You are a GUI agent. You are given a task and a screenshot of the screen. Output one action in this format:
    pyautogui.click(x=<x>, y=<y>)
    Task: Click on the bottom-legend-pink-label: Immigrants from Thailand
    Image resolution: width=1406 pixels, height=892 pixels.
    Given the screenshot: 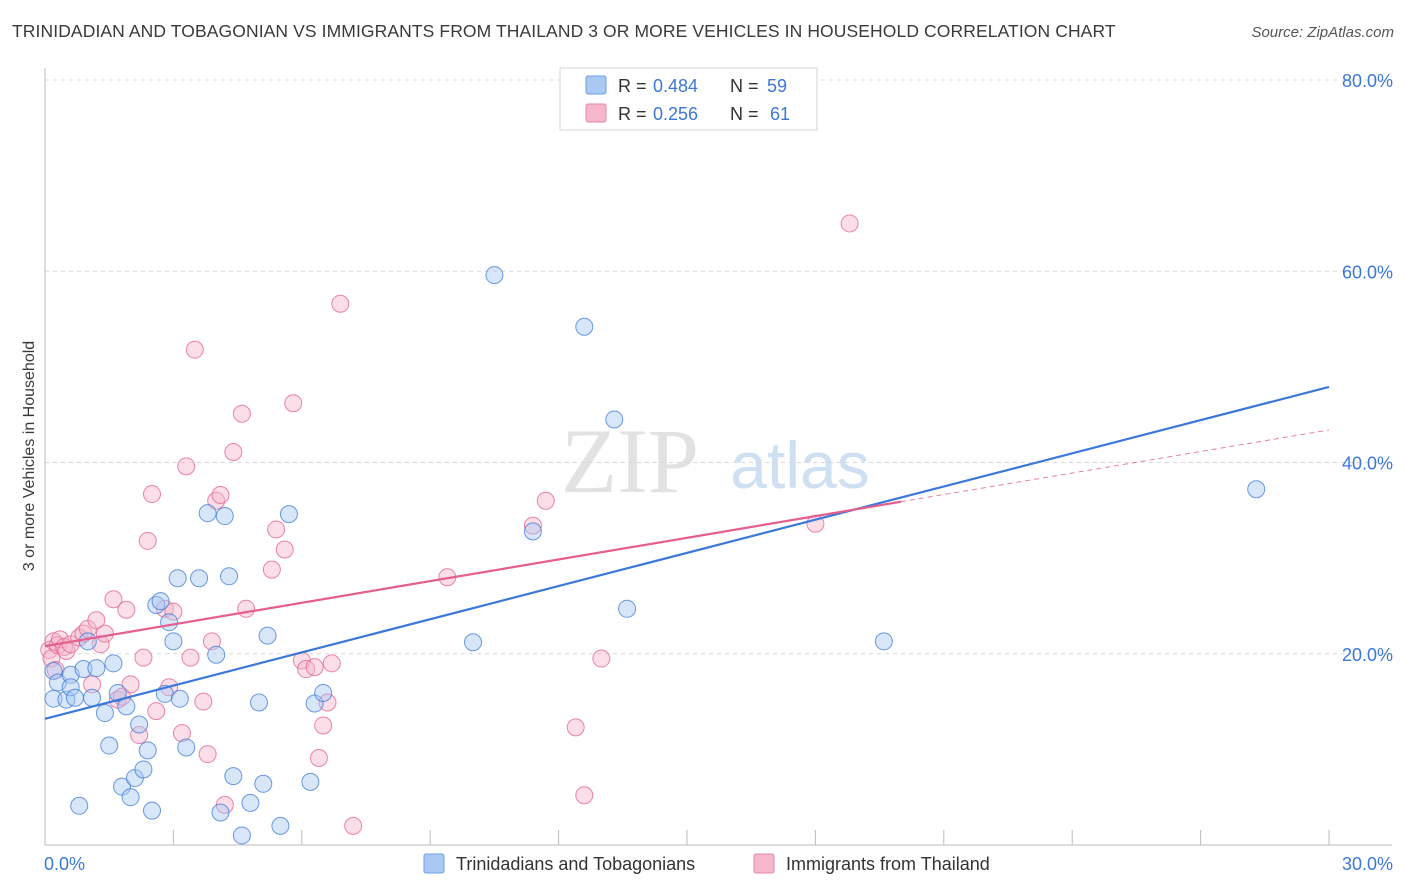 What is the action you would take?
    pyautogui.click(x=888, y=864)
    